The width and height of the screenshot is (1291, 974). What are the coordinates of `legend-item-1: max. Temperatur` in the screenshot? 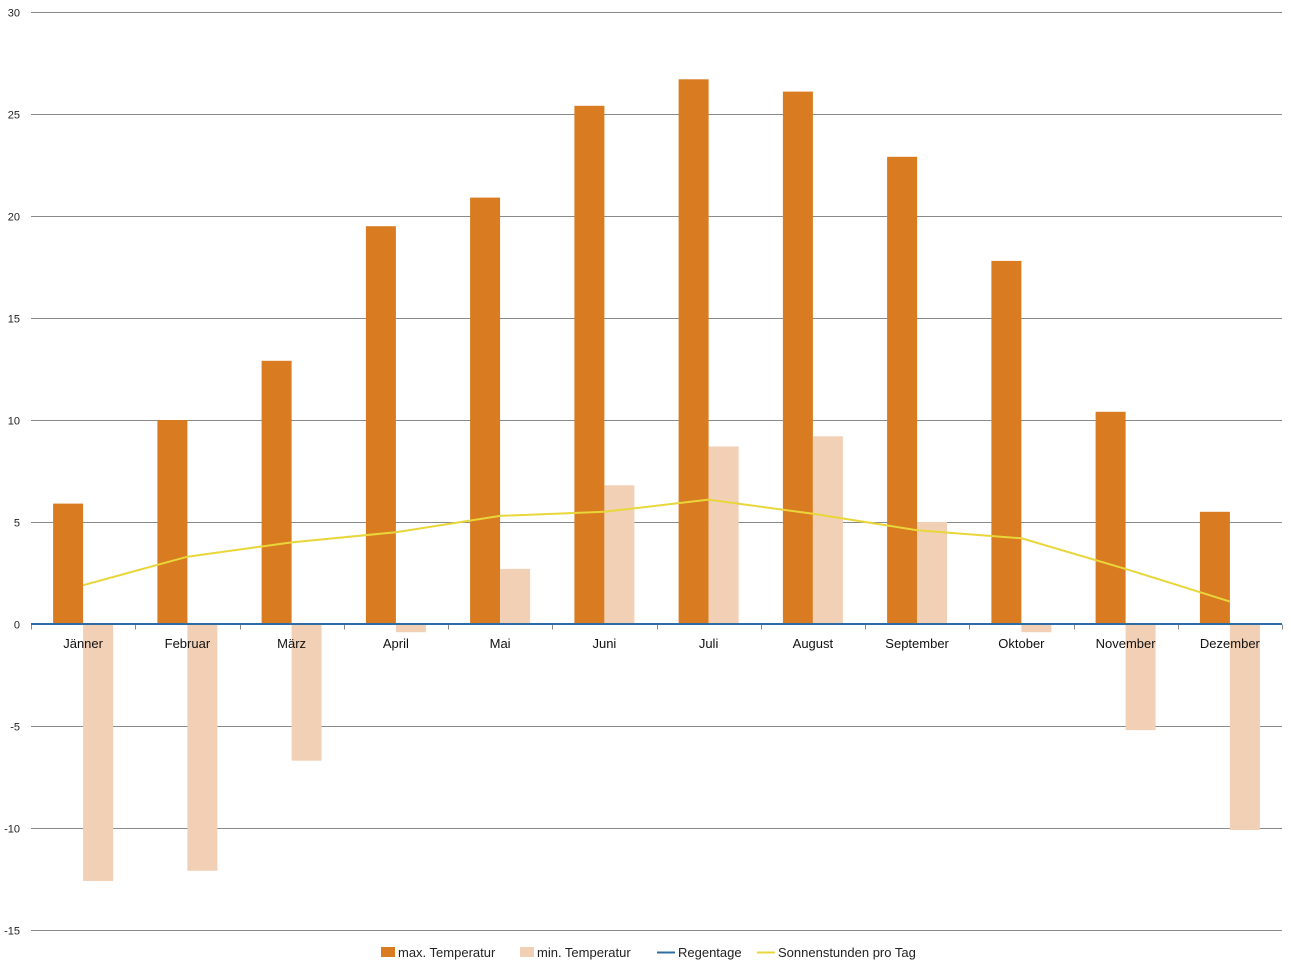 It's located at (438, 952).